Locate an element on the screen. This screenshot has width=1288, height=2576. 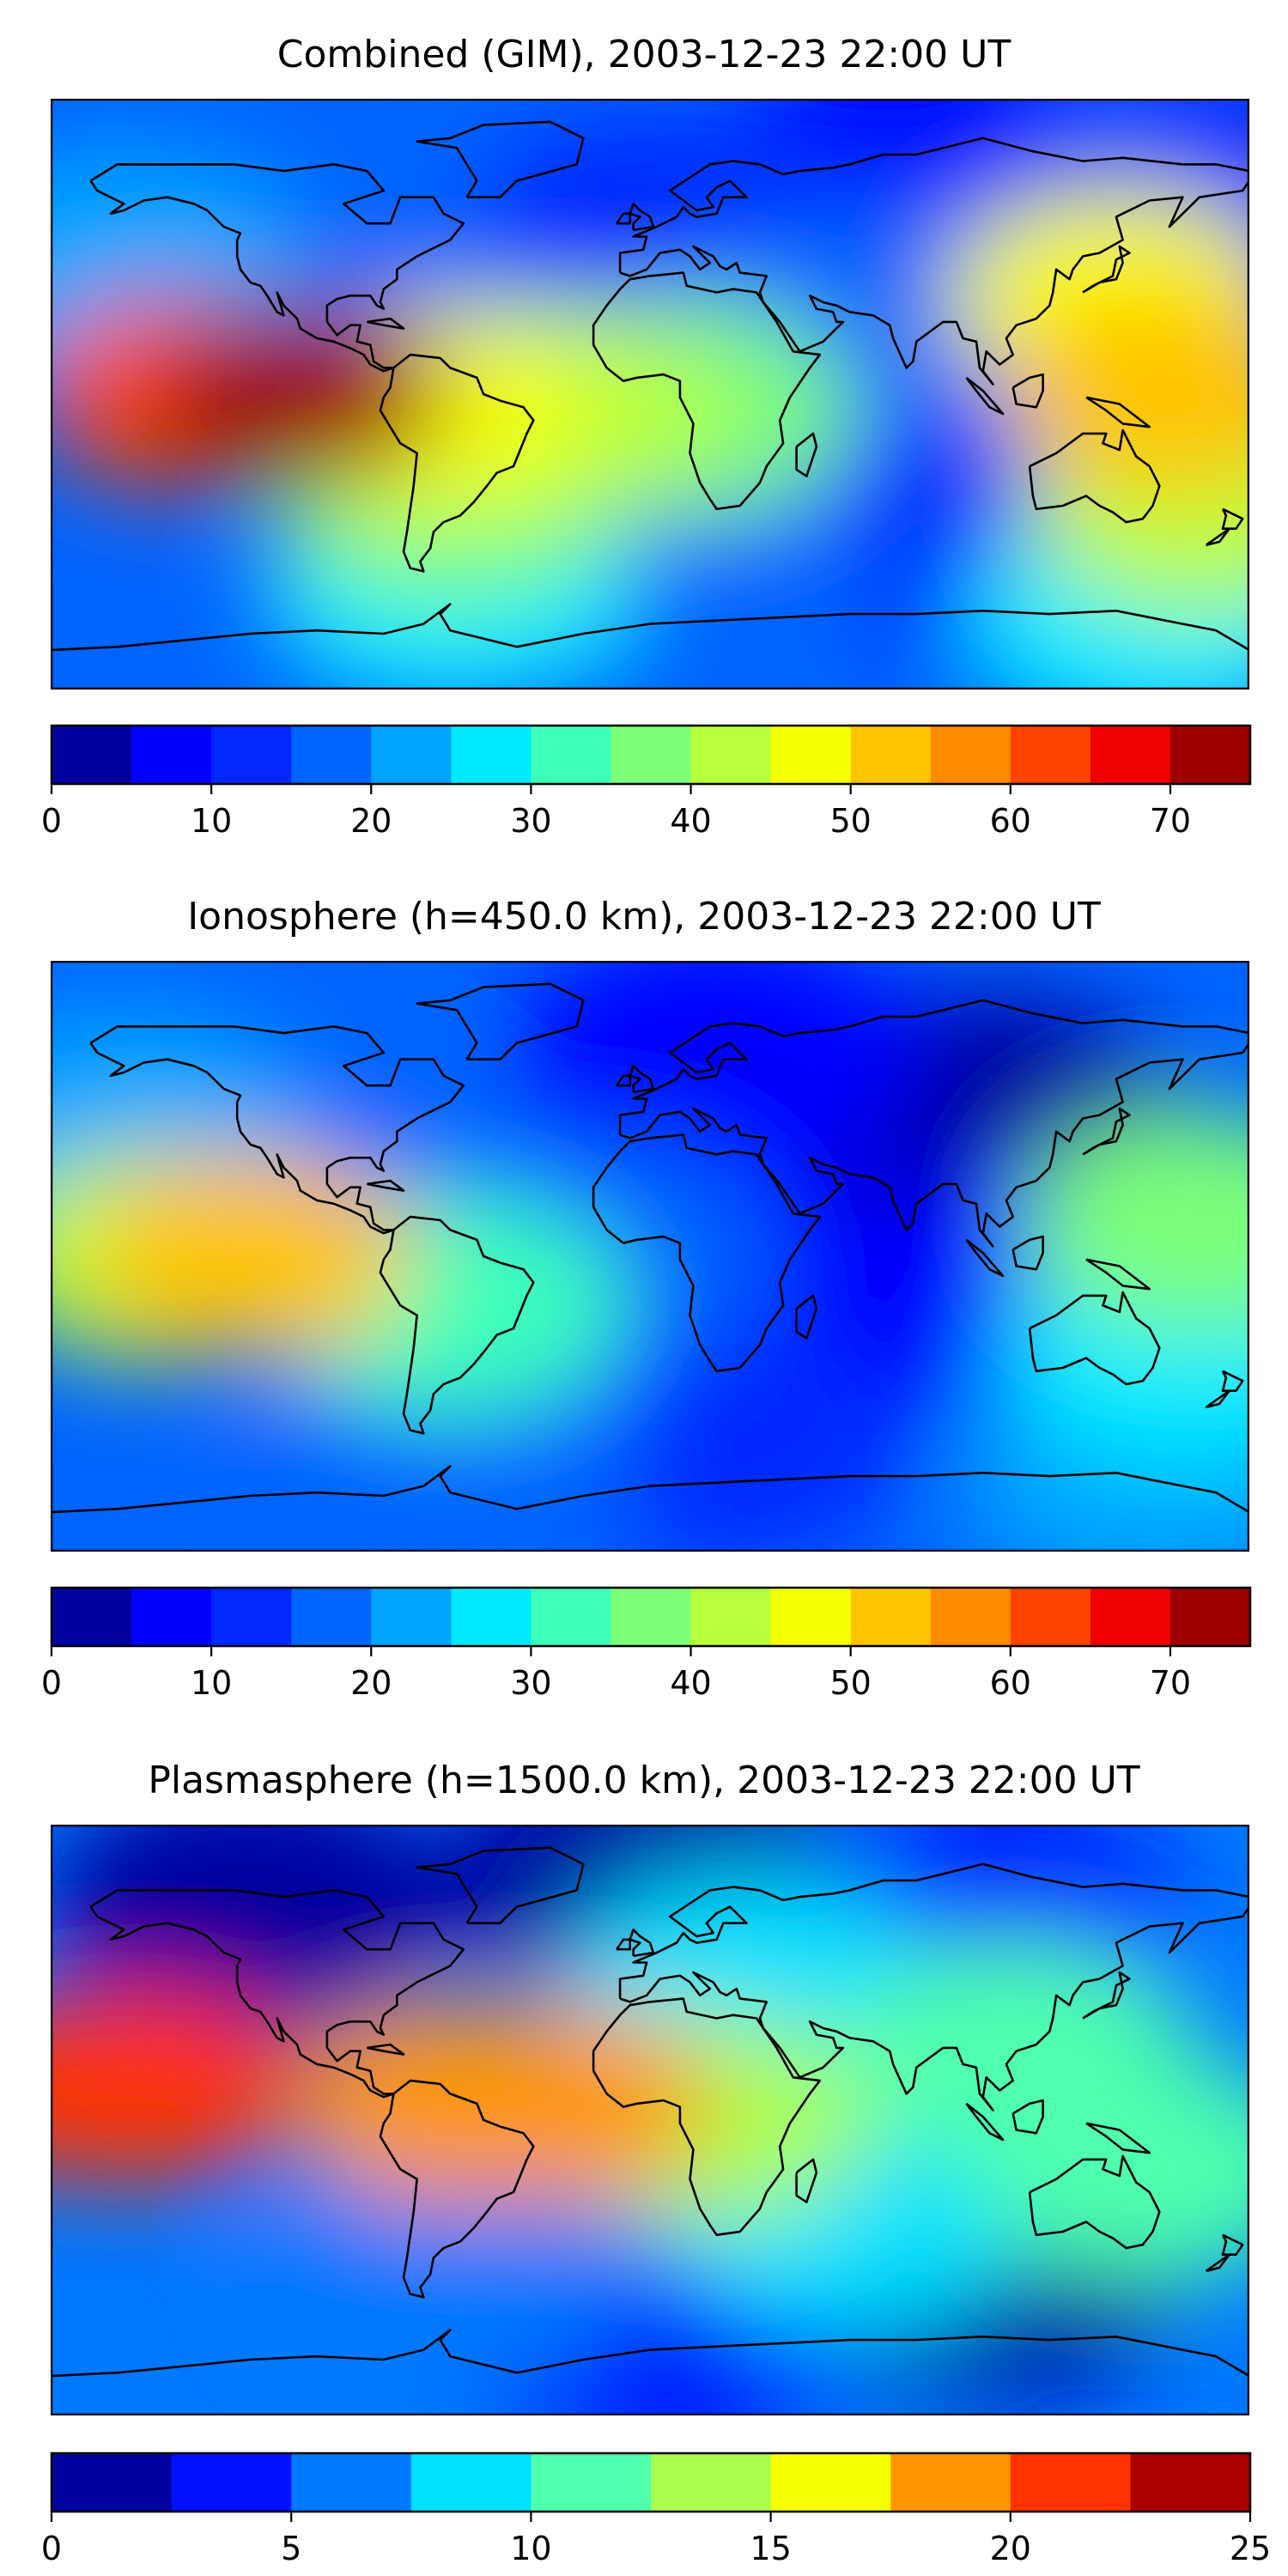
panel-2-colorbar: 0 10 20 30 40 50 60 70 is located at coordinates (647, 1644).